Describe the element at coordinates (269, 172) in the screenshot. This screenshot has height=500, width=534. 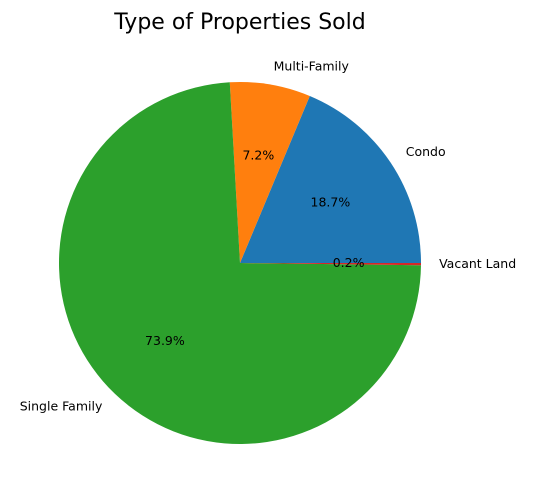
I see `slice-multi-family` at that location.